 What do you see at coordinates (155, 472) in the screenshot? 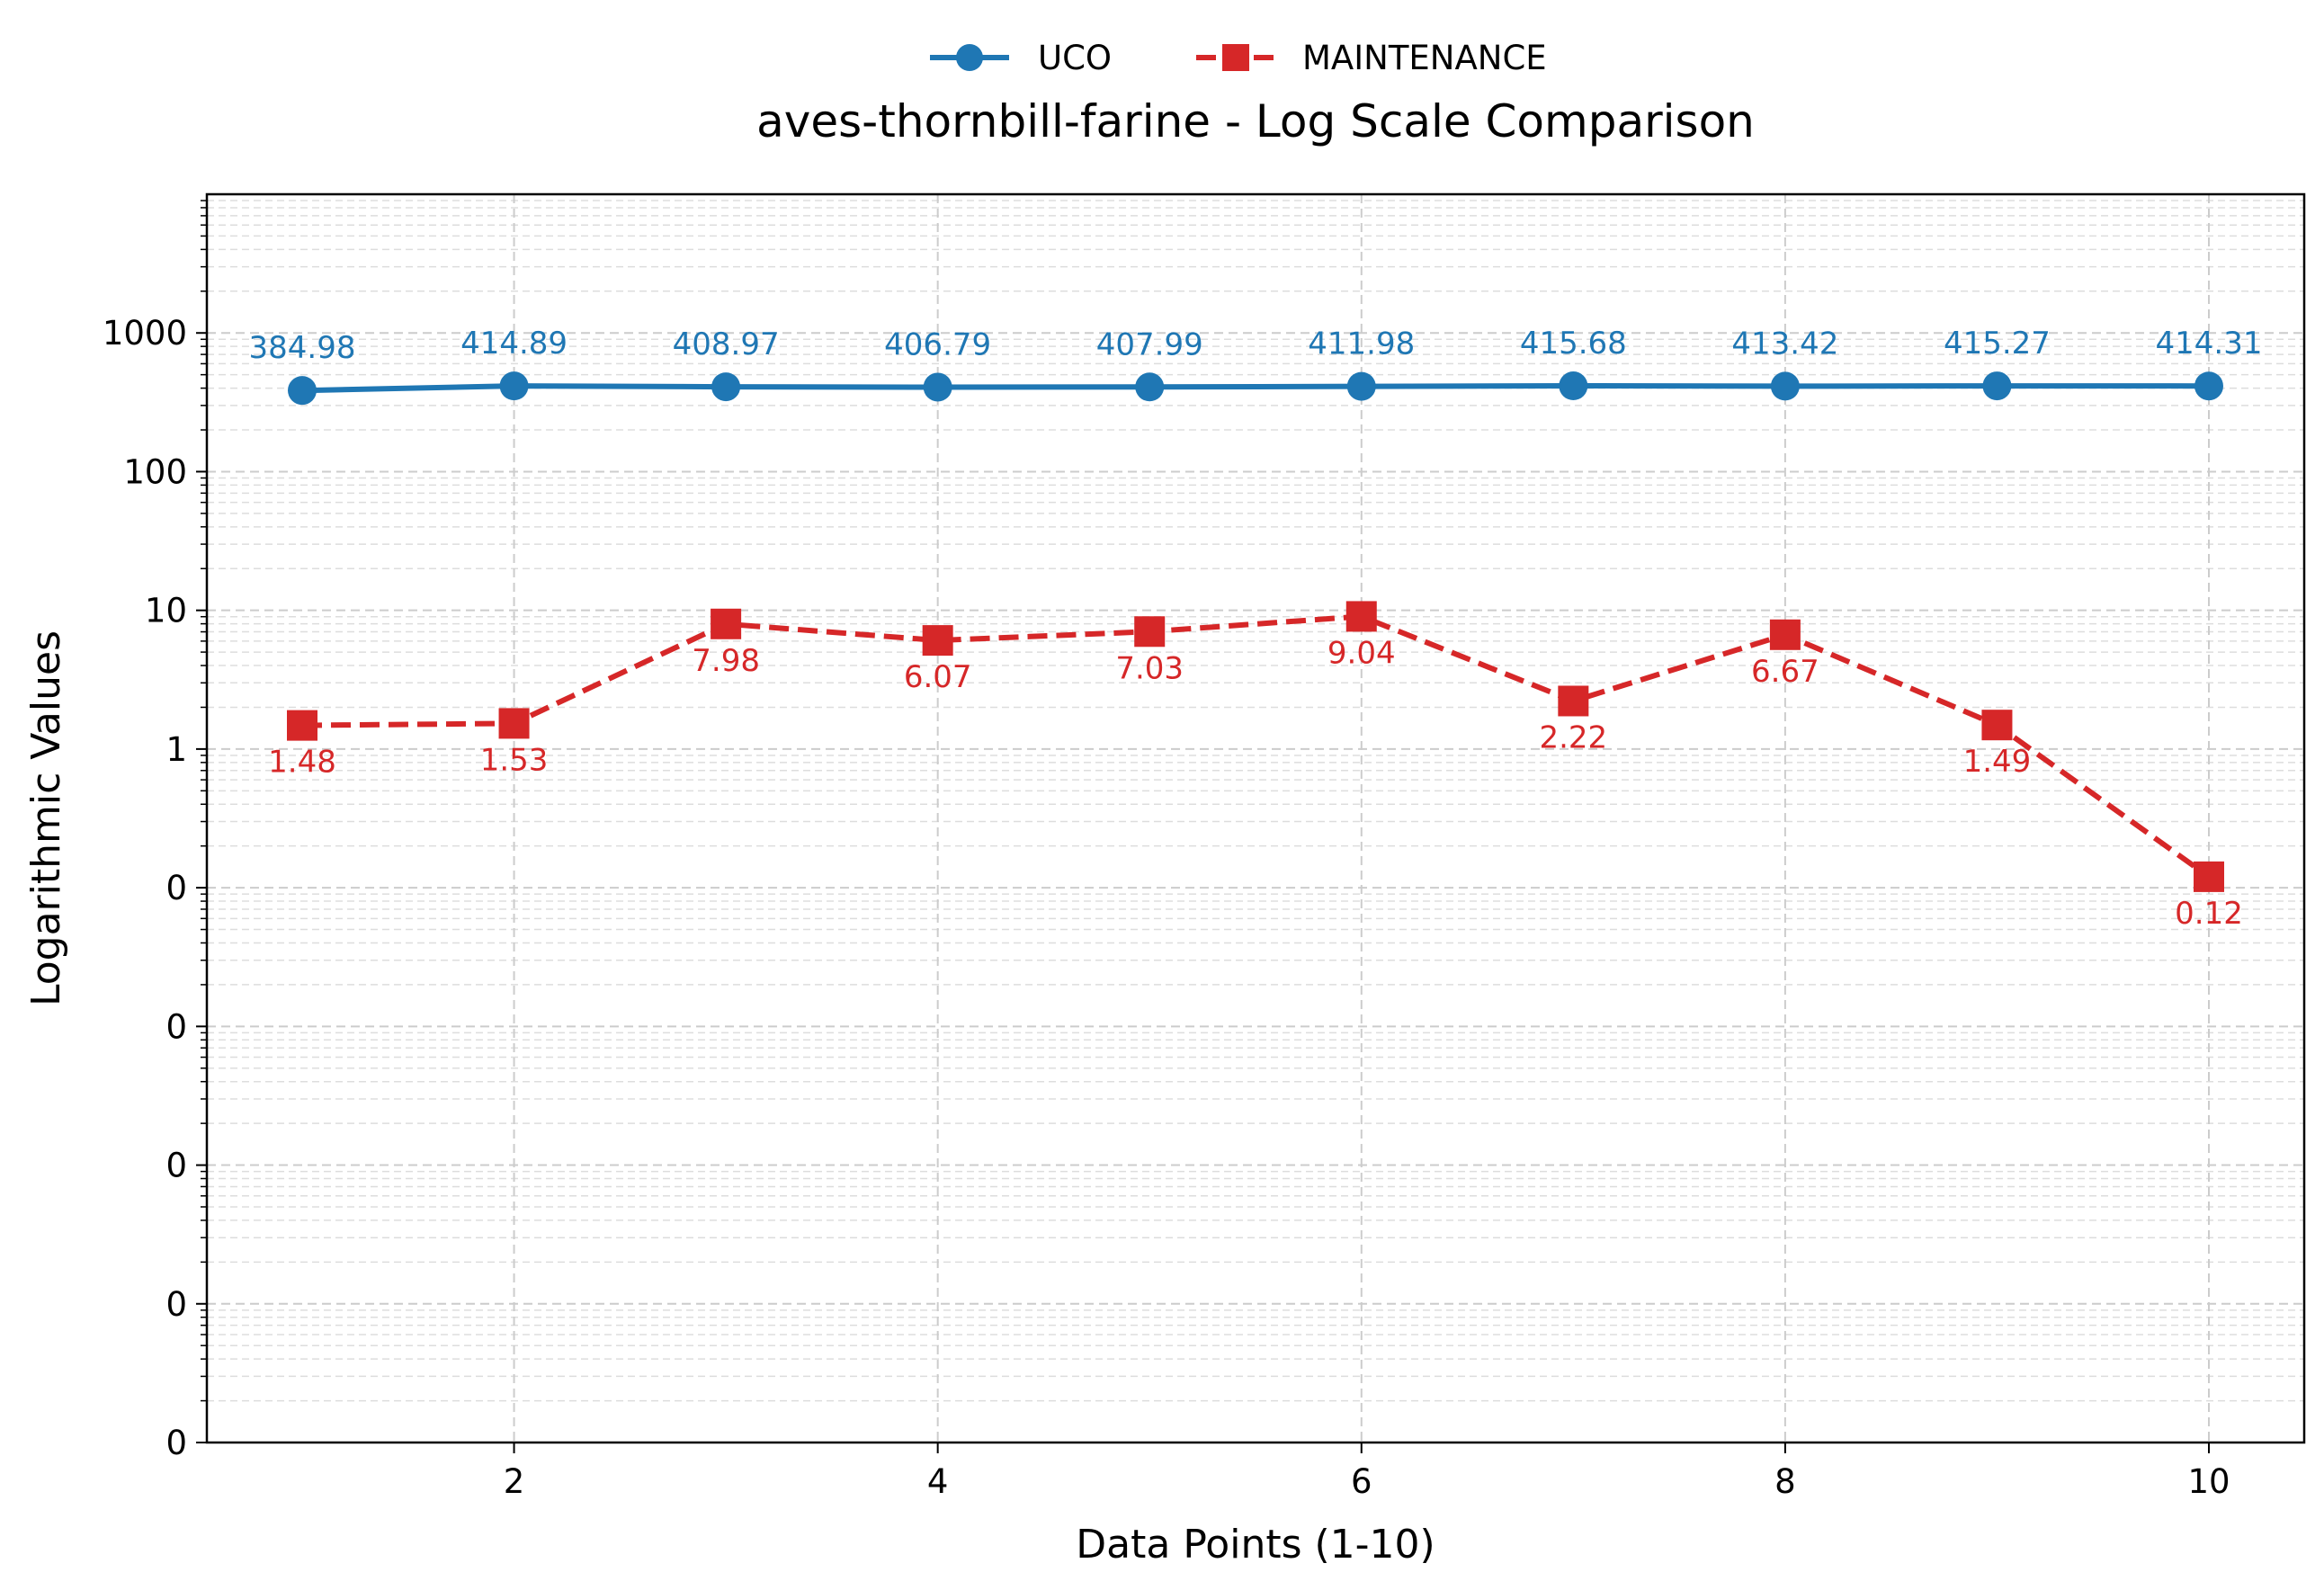
I see `y-tick-label: 100` at bounding box center [155, 472].